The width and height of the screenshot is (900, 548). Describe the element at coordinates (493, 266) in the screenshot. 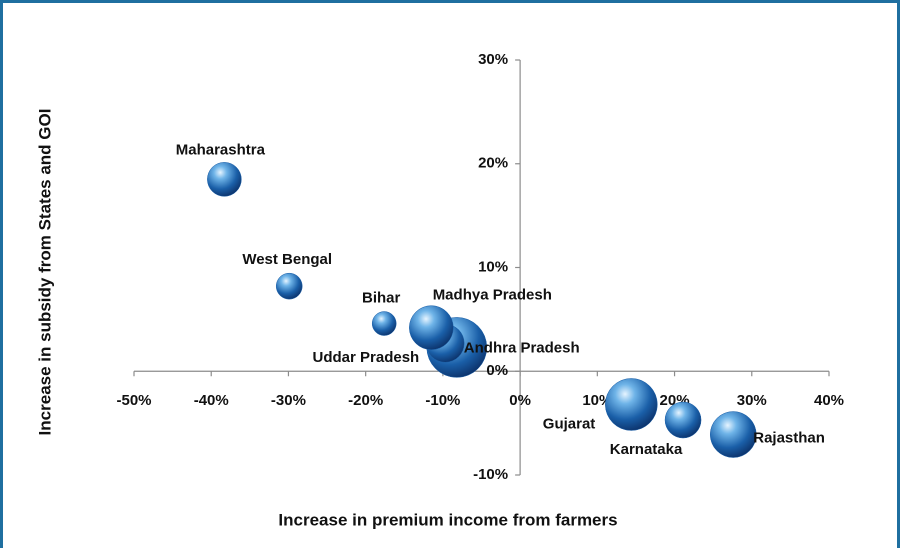

I see `y-tick-label: 10%` at that location.